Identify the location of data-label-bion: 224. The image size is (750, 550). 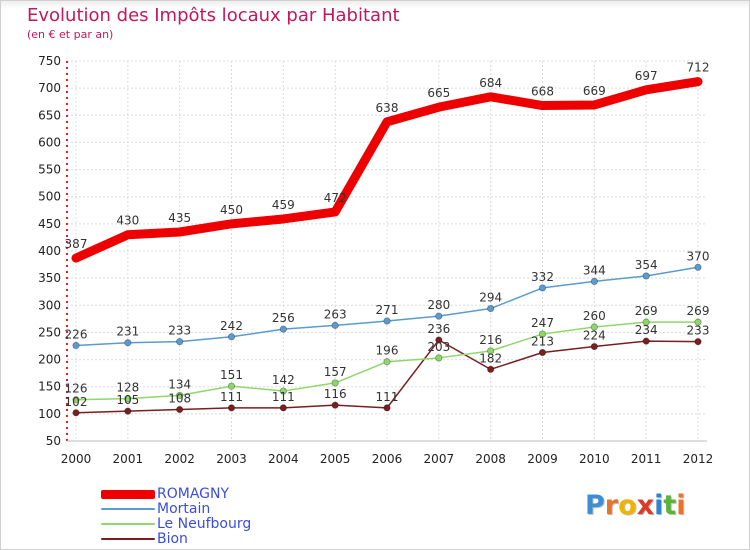
(594, 336).